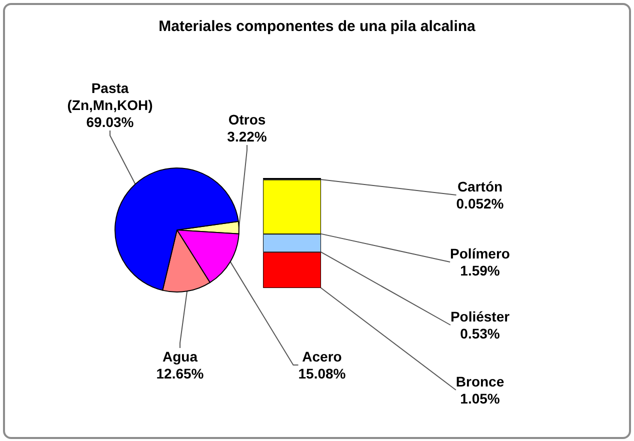 This screenshot has height=441, width=634. What do you see at coordinates (247, 136) in the screenshot?
I see `data-label: 3.22%` at bounding box center [247, 136].